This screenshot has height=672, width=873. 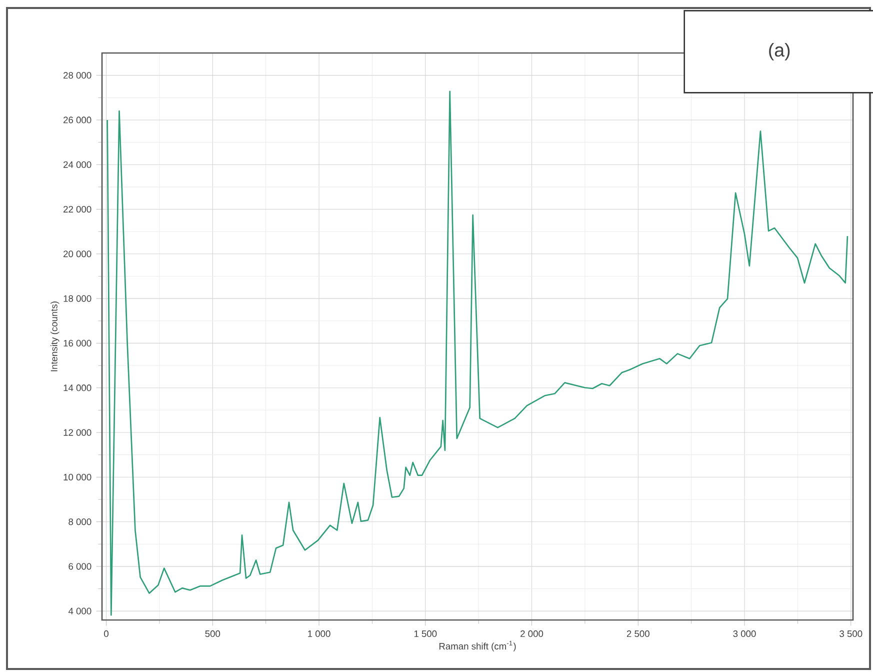 I want to click on x-tick-label: 0, so click(x=106, y=633).